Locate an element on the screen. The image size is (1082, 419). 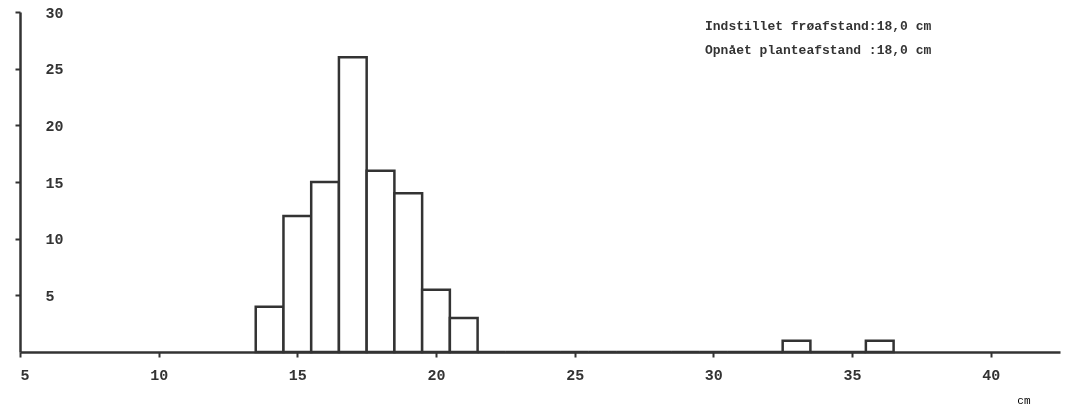
x-tick-label: 15 is located at coordinates (297, 376).